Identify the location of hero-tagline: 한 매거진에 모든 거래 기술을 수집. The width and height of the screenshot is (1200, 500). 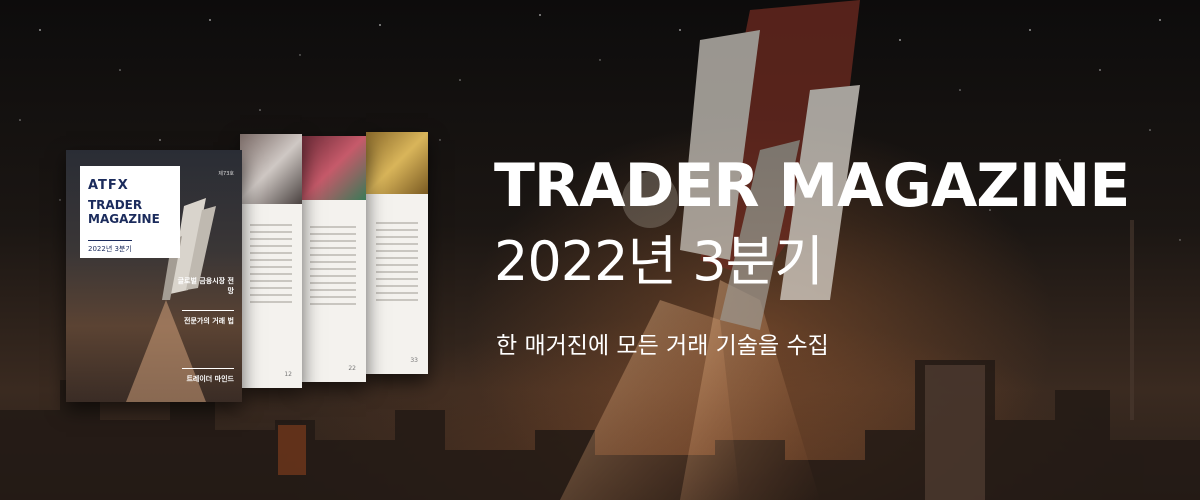
(662, 346).